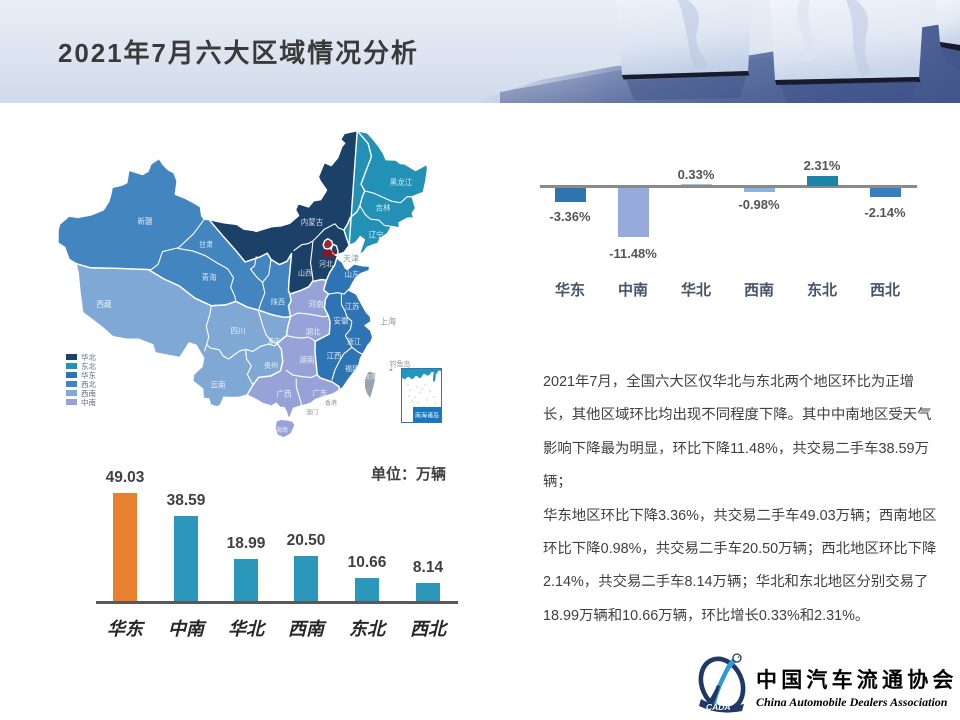  I want to click on svg-text: 河北, so click(326, 264).